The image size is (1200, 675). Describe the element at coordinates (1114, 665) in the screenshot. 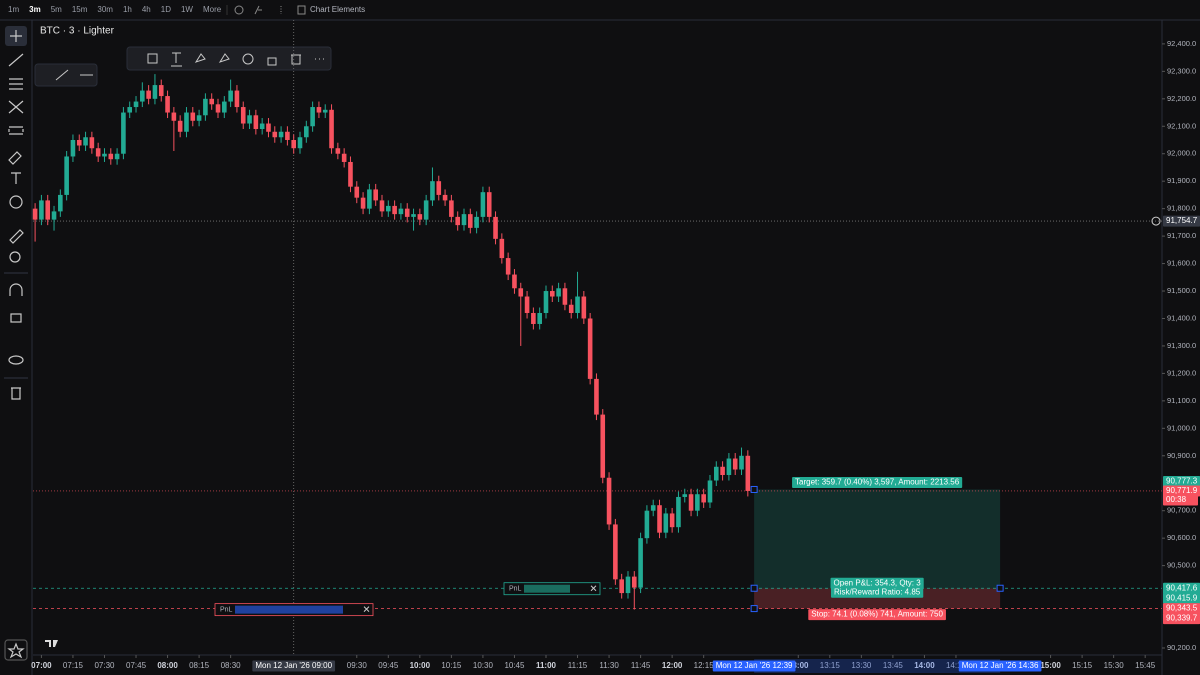

I see `x-tick-label: 15:30` at that location.